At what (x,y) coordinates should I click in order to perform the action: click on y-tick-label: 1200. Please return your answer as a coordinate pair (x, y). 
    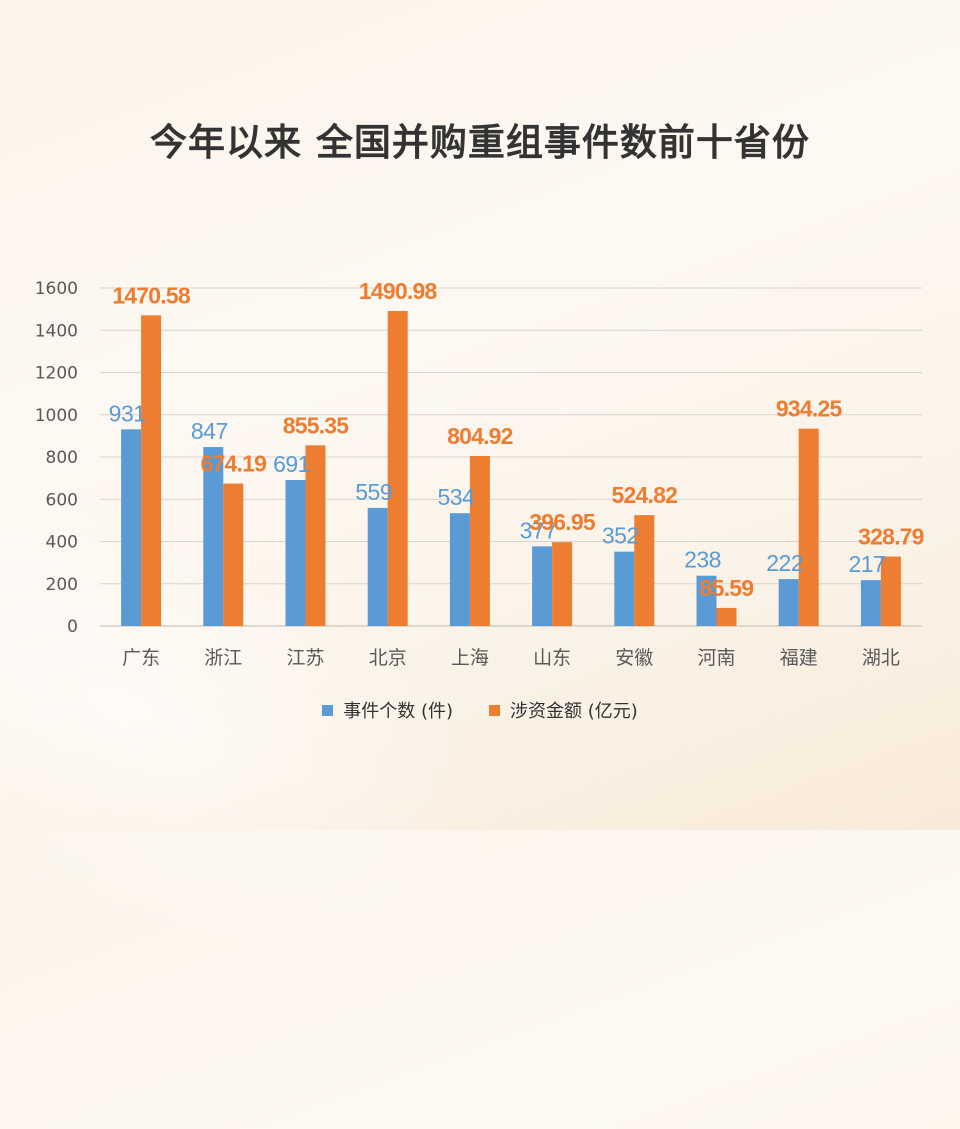
    Looking at the image, I should click on (56, 374).